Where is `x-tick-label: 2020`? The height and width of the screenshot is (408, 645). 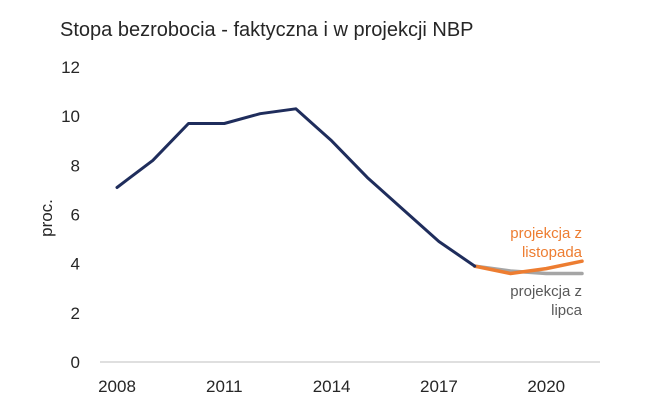
x-tick-label: 2020 is located at coordinates (546, 386).